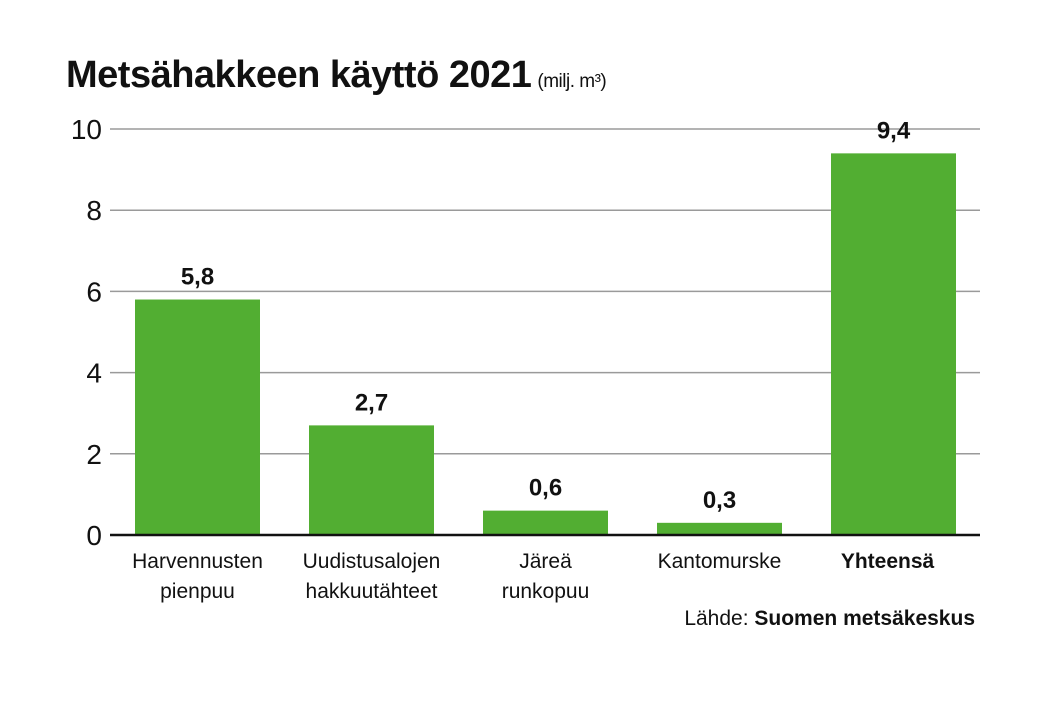 This screenshot has height=702, width=1055. Describe the element at coordinates (546, 591) in the screenshot. I see `x-tick-label: runkopuu` at that location.